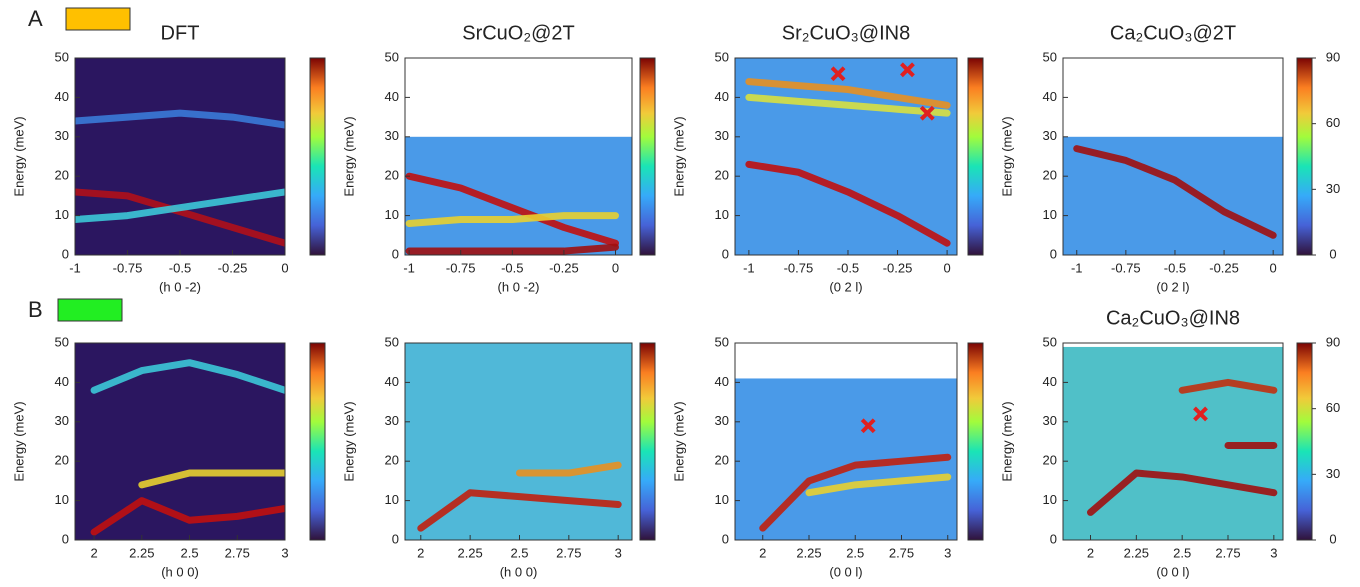  I want to click on x-tick-label: 3, so click(618, 552).